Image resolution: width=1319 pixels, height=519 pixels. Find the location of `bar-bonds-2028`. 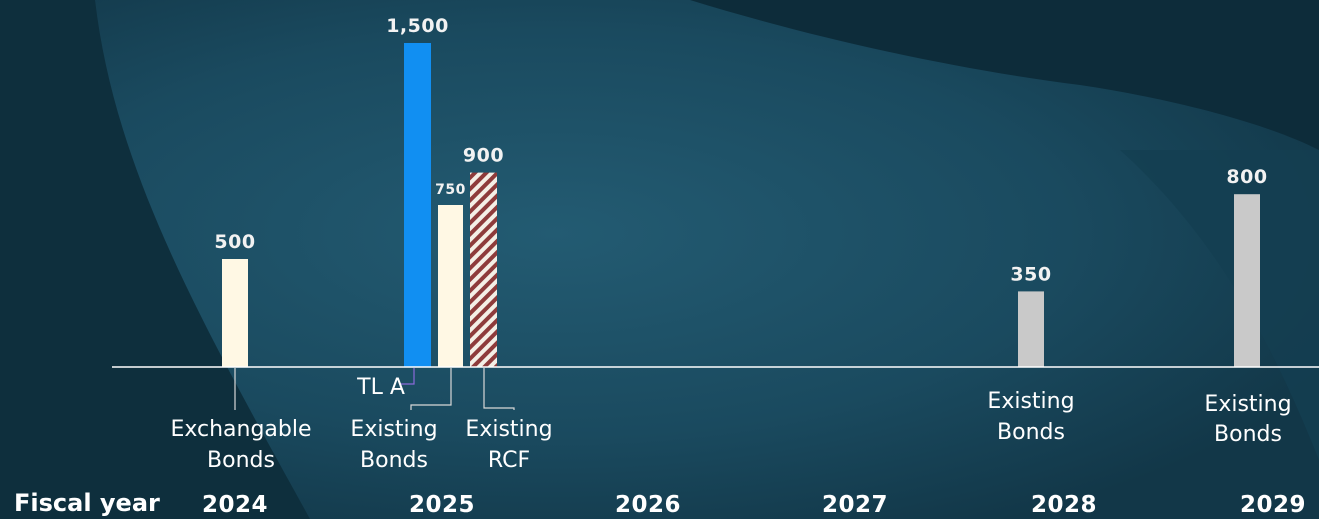

bar-bonds-2028 is located at coordinates (1031, 329).